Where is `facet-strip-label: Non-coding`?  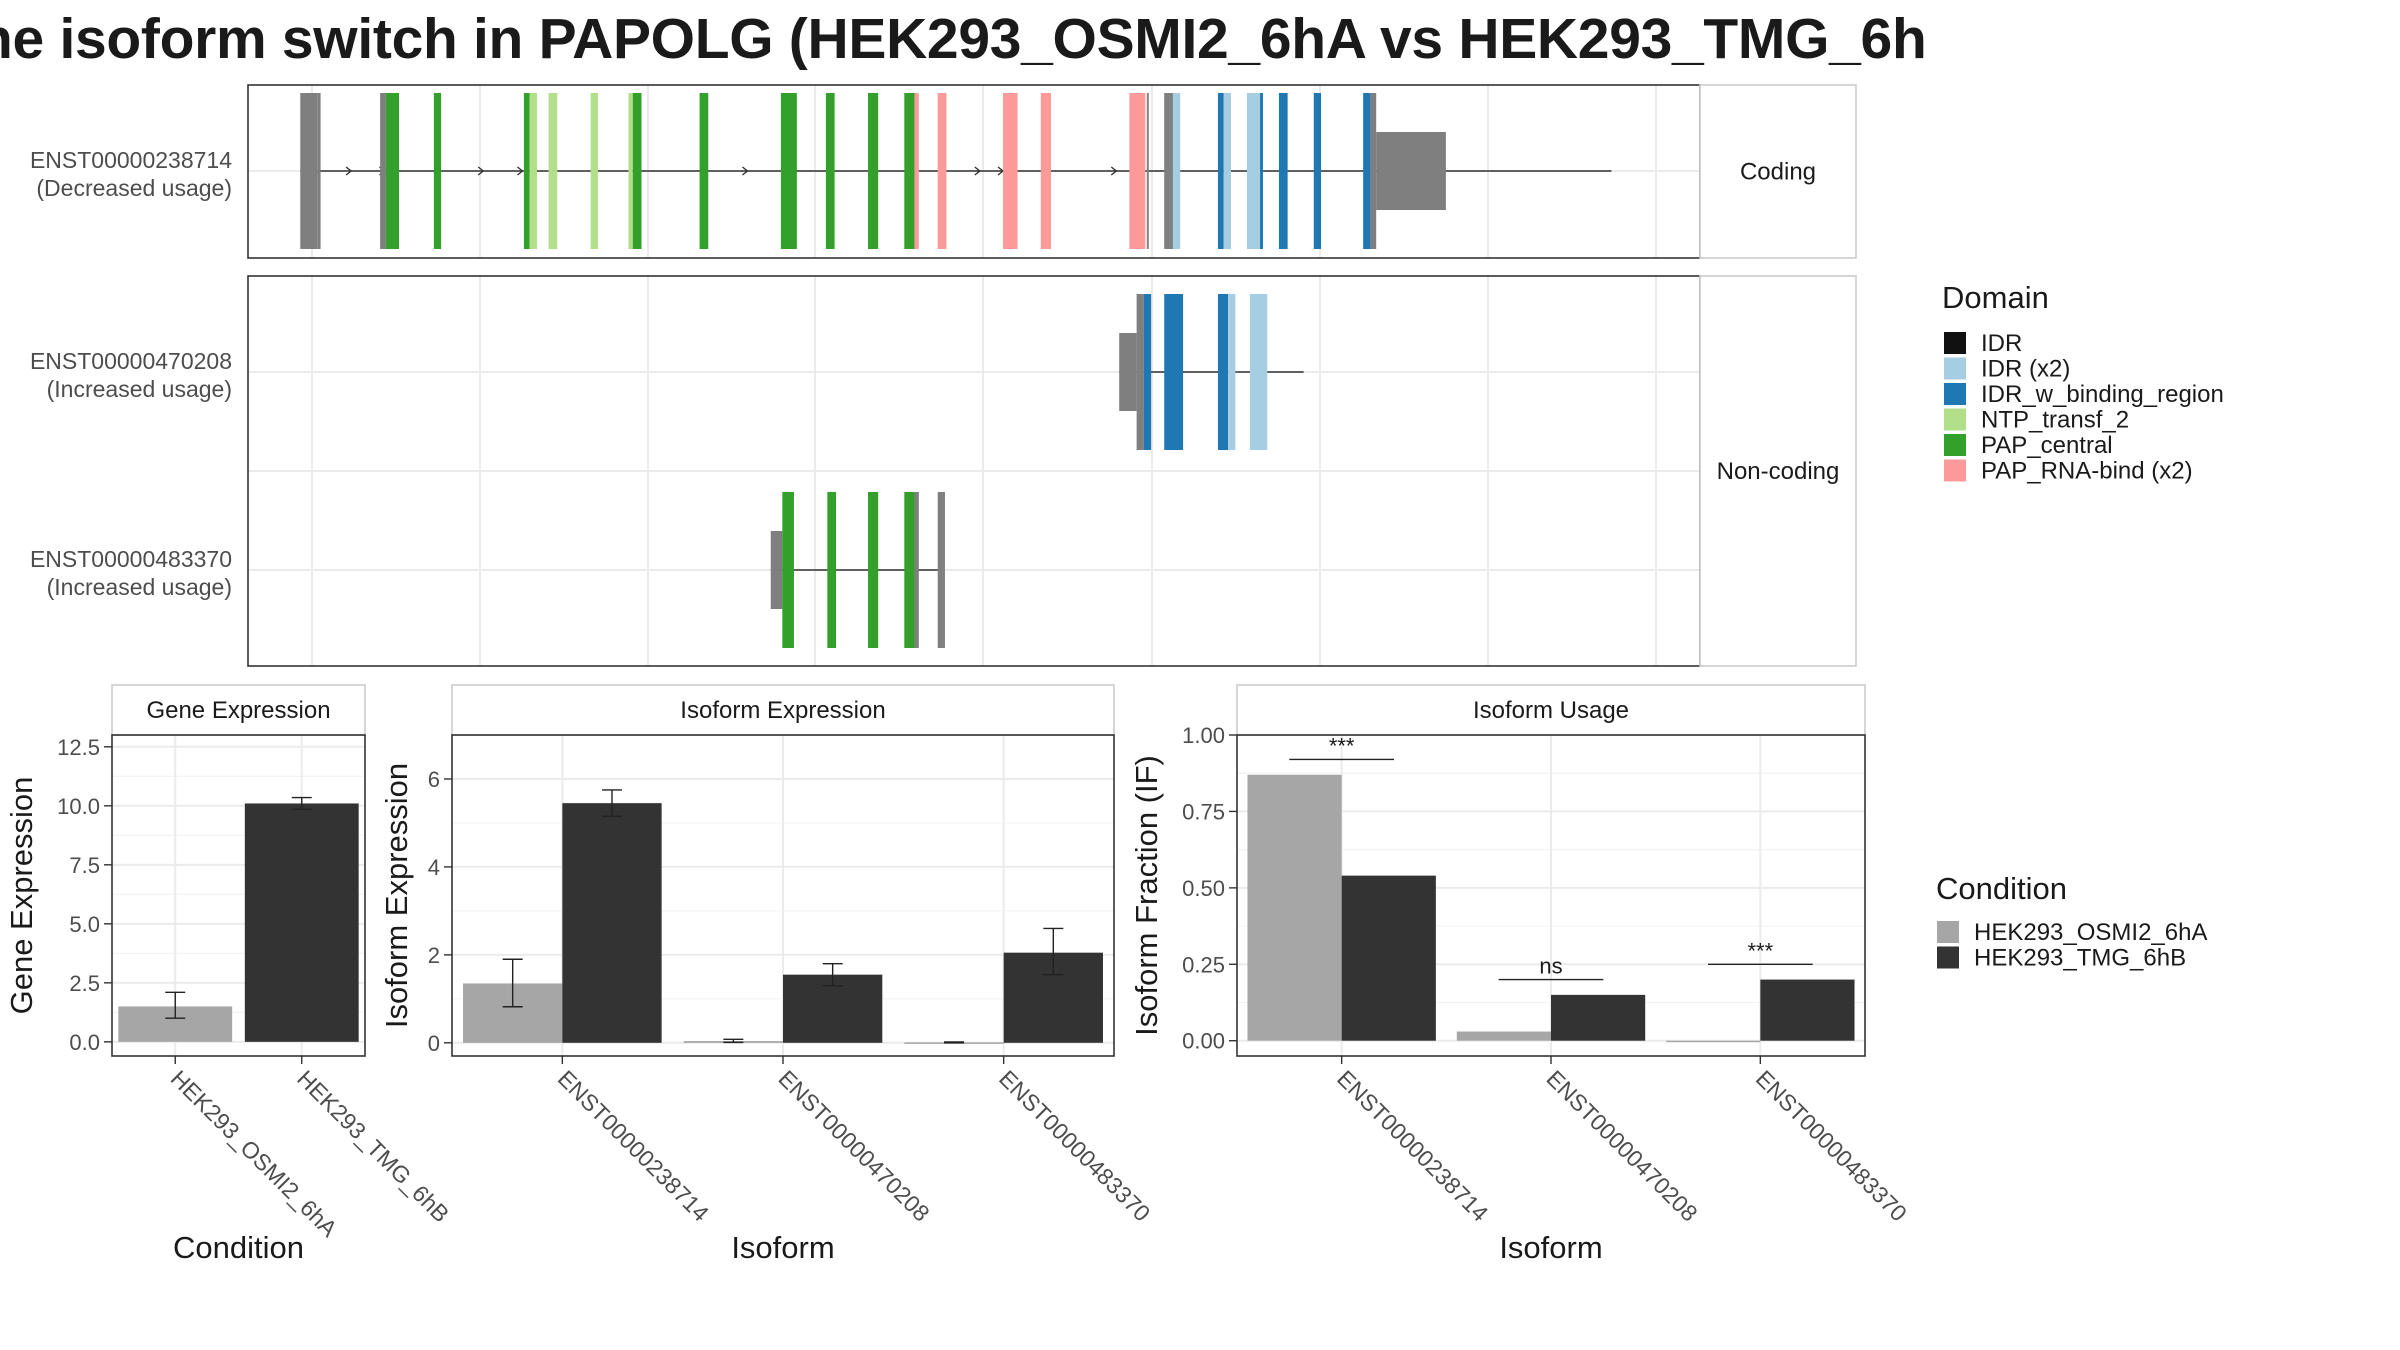
facet-strip-label: Non-coding is located at coordinates (1778, 471).